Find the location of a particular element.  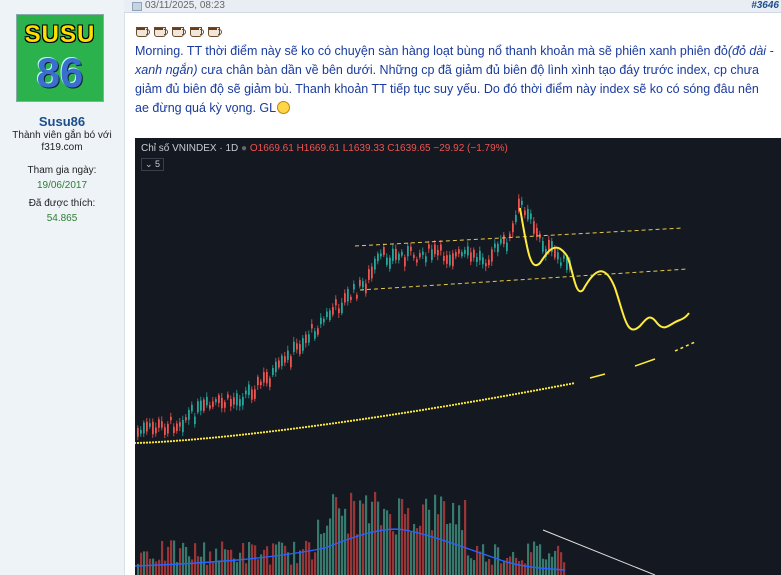

calendar-icon is located at coordinates (137, 6).